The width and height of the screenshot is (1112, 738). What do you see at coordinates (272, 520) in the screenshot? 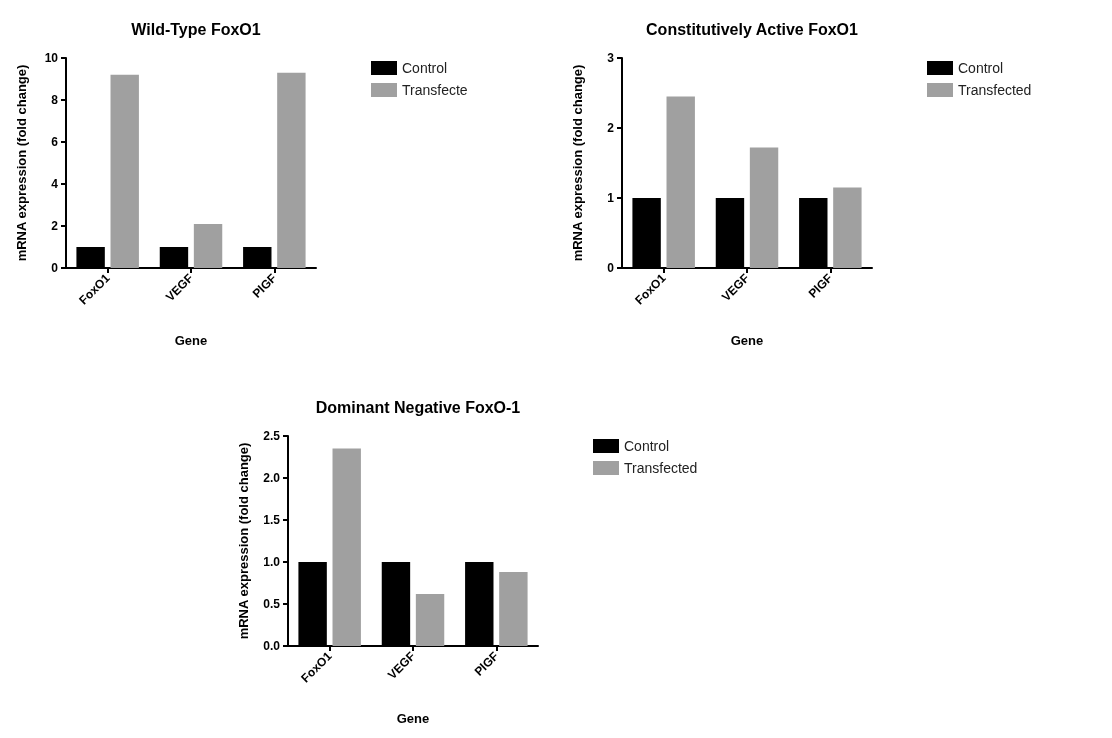
I see `y-tick-label: 1.5` at bounding box center [272, 520].